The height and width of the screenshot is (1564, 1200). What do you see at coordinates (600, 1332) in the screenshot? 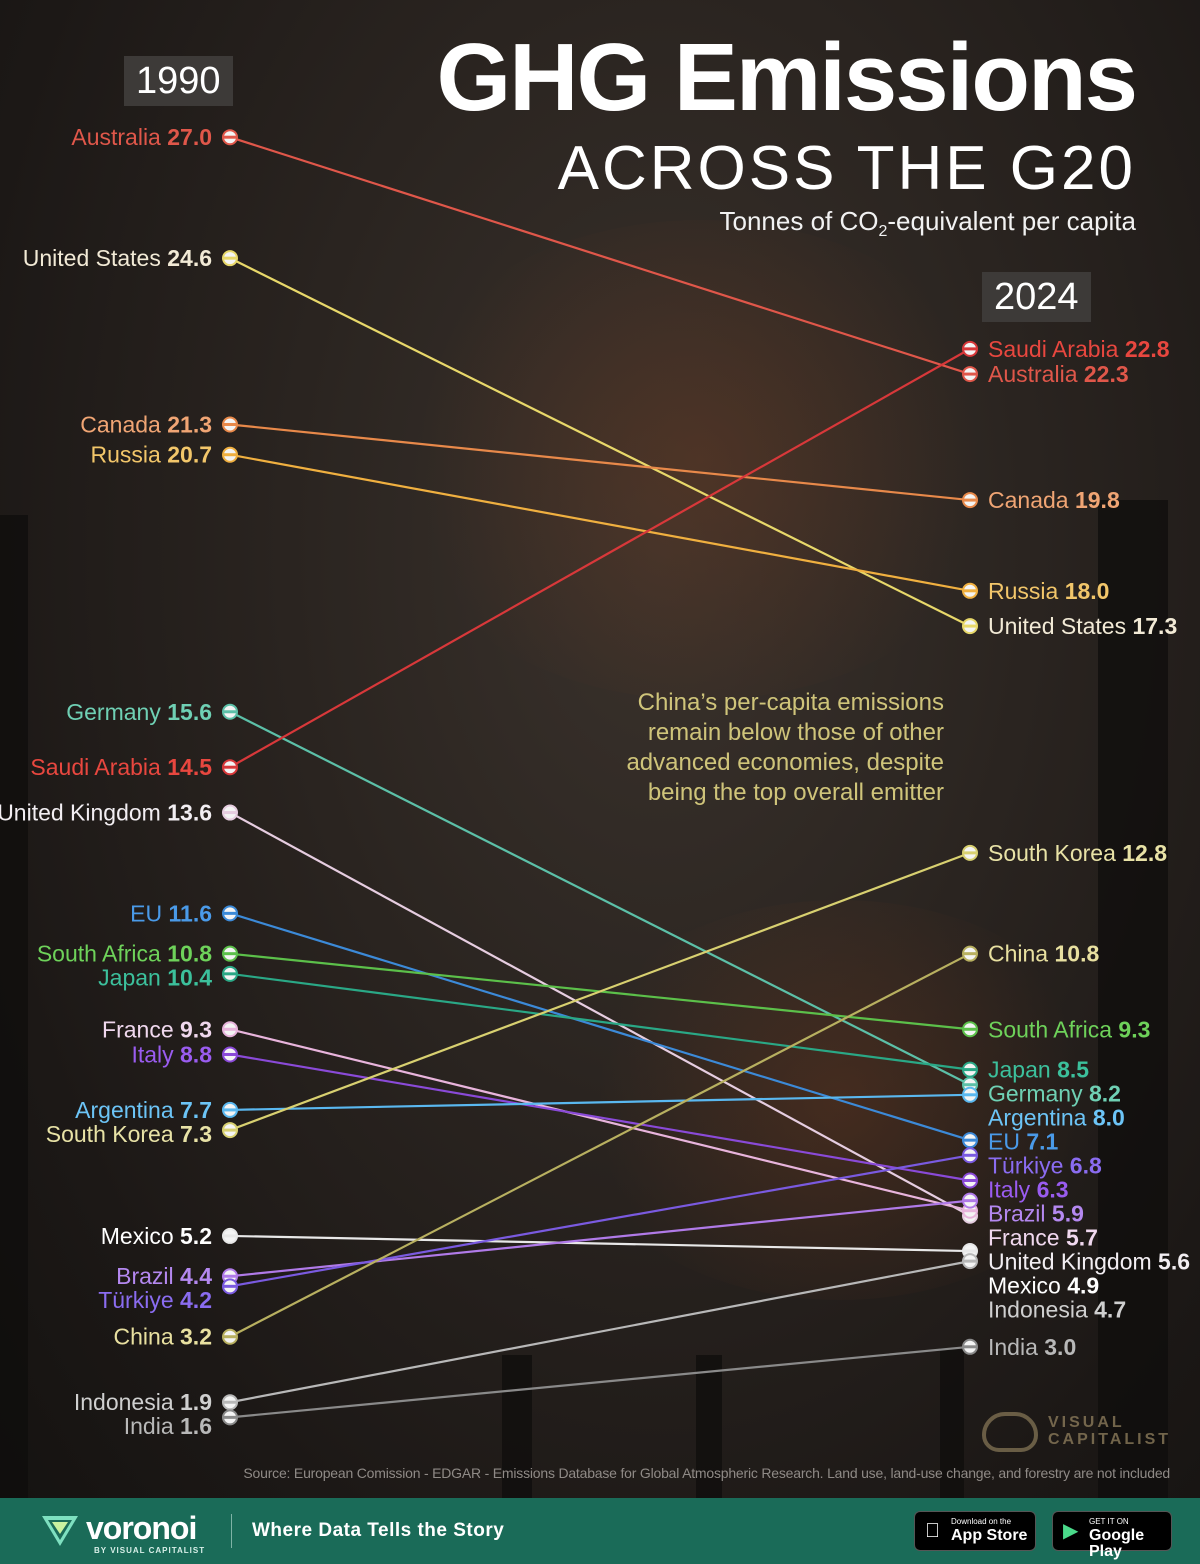
I see `slope-line-indonesia` at bounding box center [600, 1332].